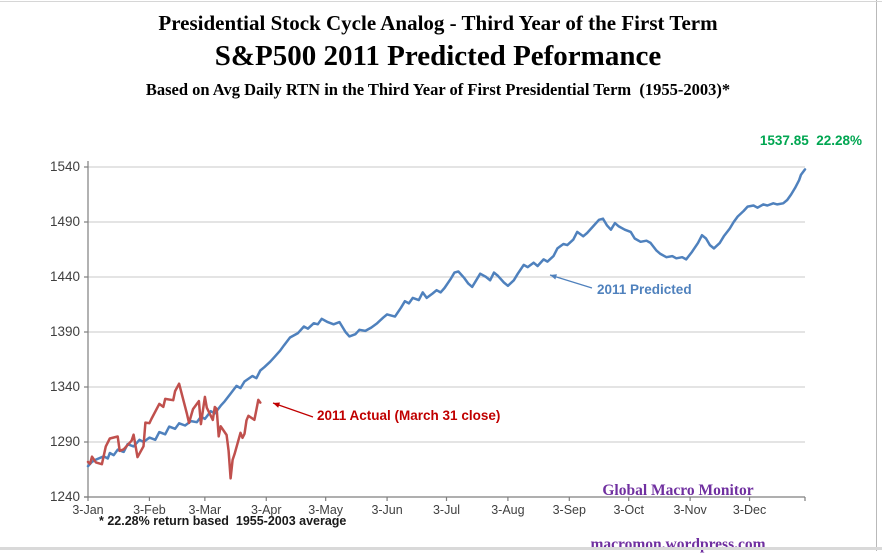  What do you see at coordinates (749, 510) in the screenshot?
I see `x-axis-label: 3-Dec` at bounding box center [749, 510].